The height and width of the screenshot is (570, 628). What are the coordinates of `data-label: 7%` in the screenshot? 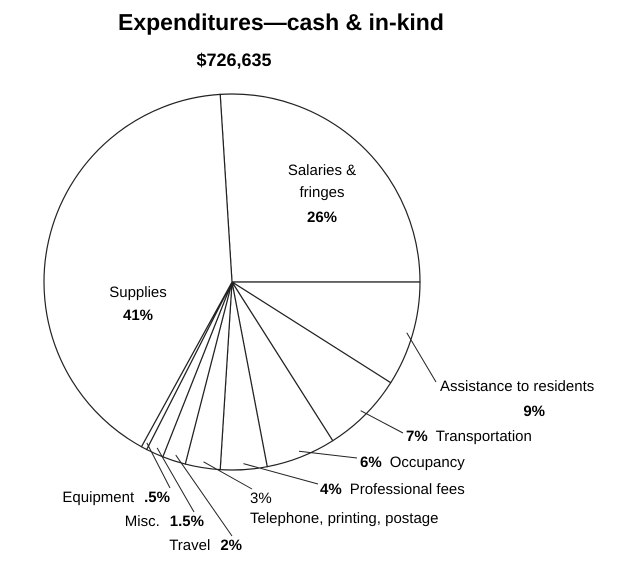 It's located at (417, 436).